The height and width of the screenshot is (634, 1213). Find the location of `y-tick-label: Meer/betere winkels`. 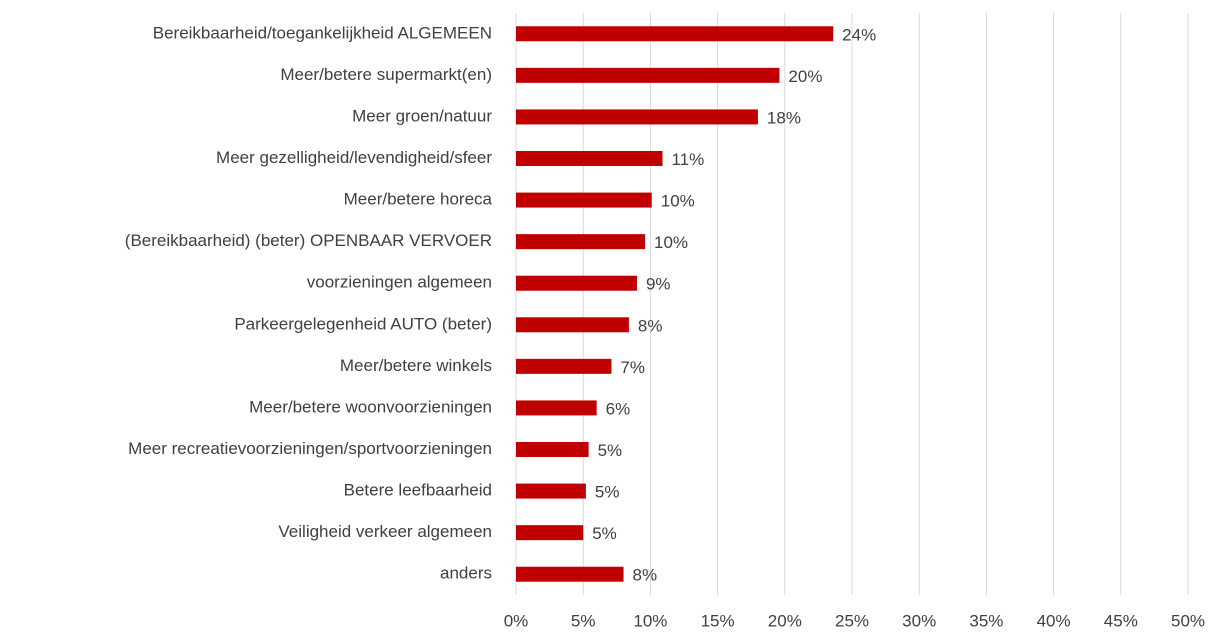

y-tick-label: Meer/betere winkels is located at coordinates (416, 365).